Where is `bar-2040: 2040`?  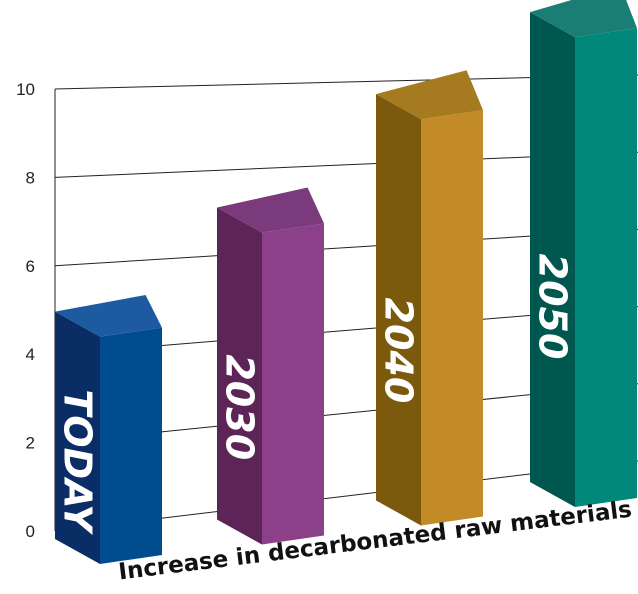
bar-2040: 2040 is located at coordinates (429, 298).